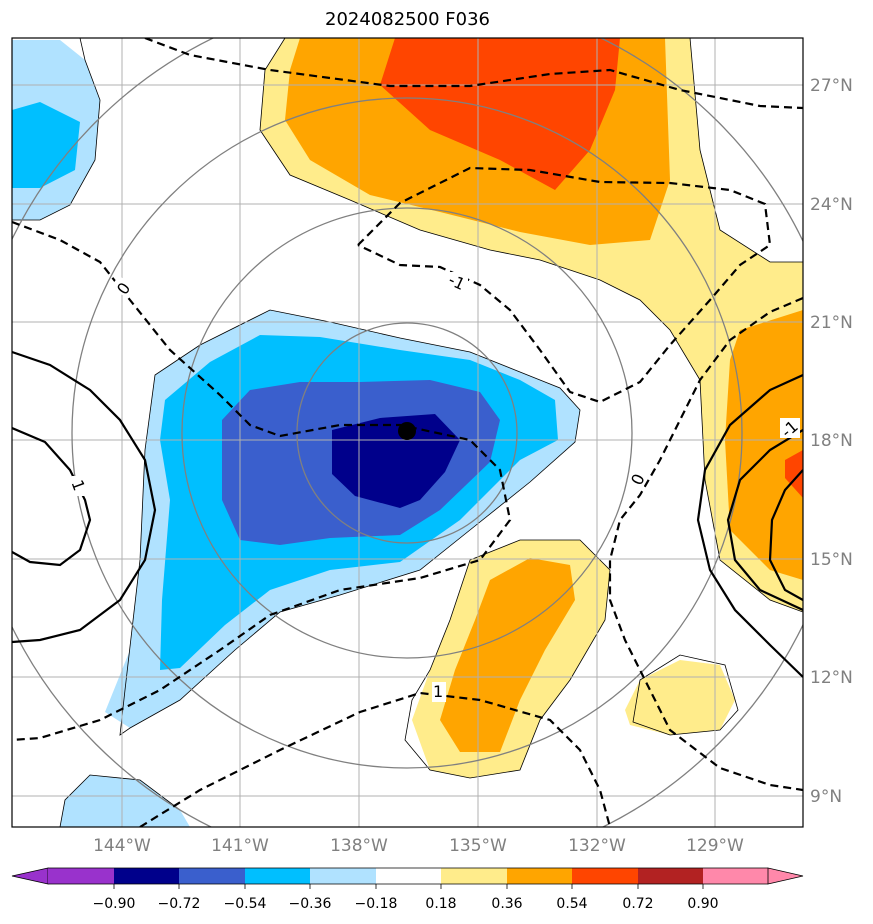  What do you see at coordinates (506, 904) in the screenshot?
I see `colorbar-tick-label: 0.36` at bounding box center [506, 904].